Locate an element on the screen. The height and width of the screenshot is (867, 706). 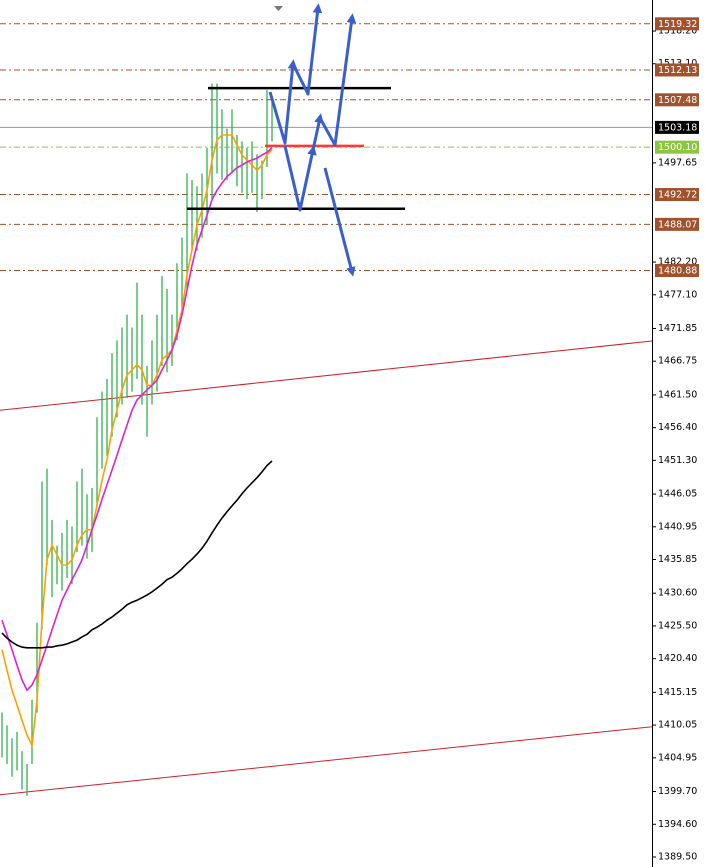
projection-arrows is located at coordinates (312, 140).